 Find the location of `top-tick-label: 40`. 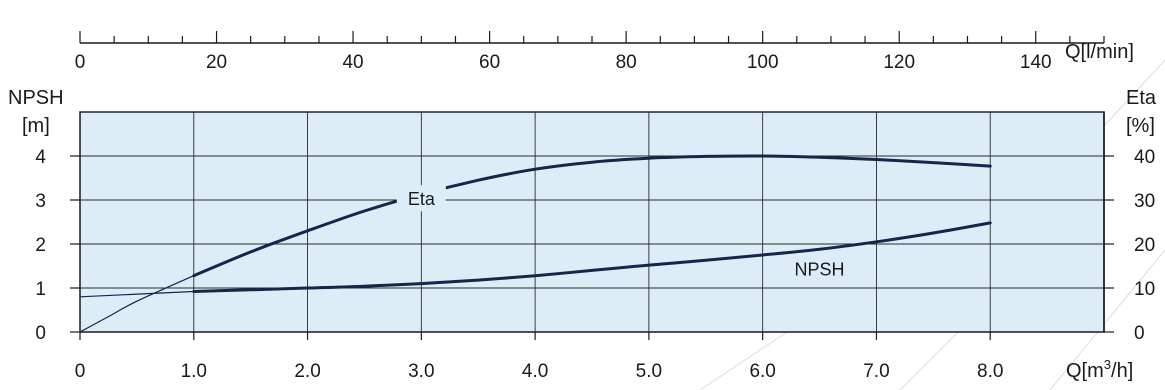

top-tick-label: 40 is located at coordinates (352, 62).